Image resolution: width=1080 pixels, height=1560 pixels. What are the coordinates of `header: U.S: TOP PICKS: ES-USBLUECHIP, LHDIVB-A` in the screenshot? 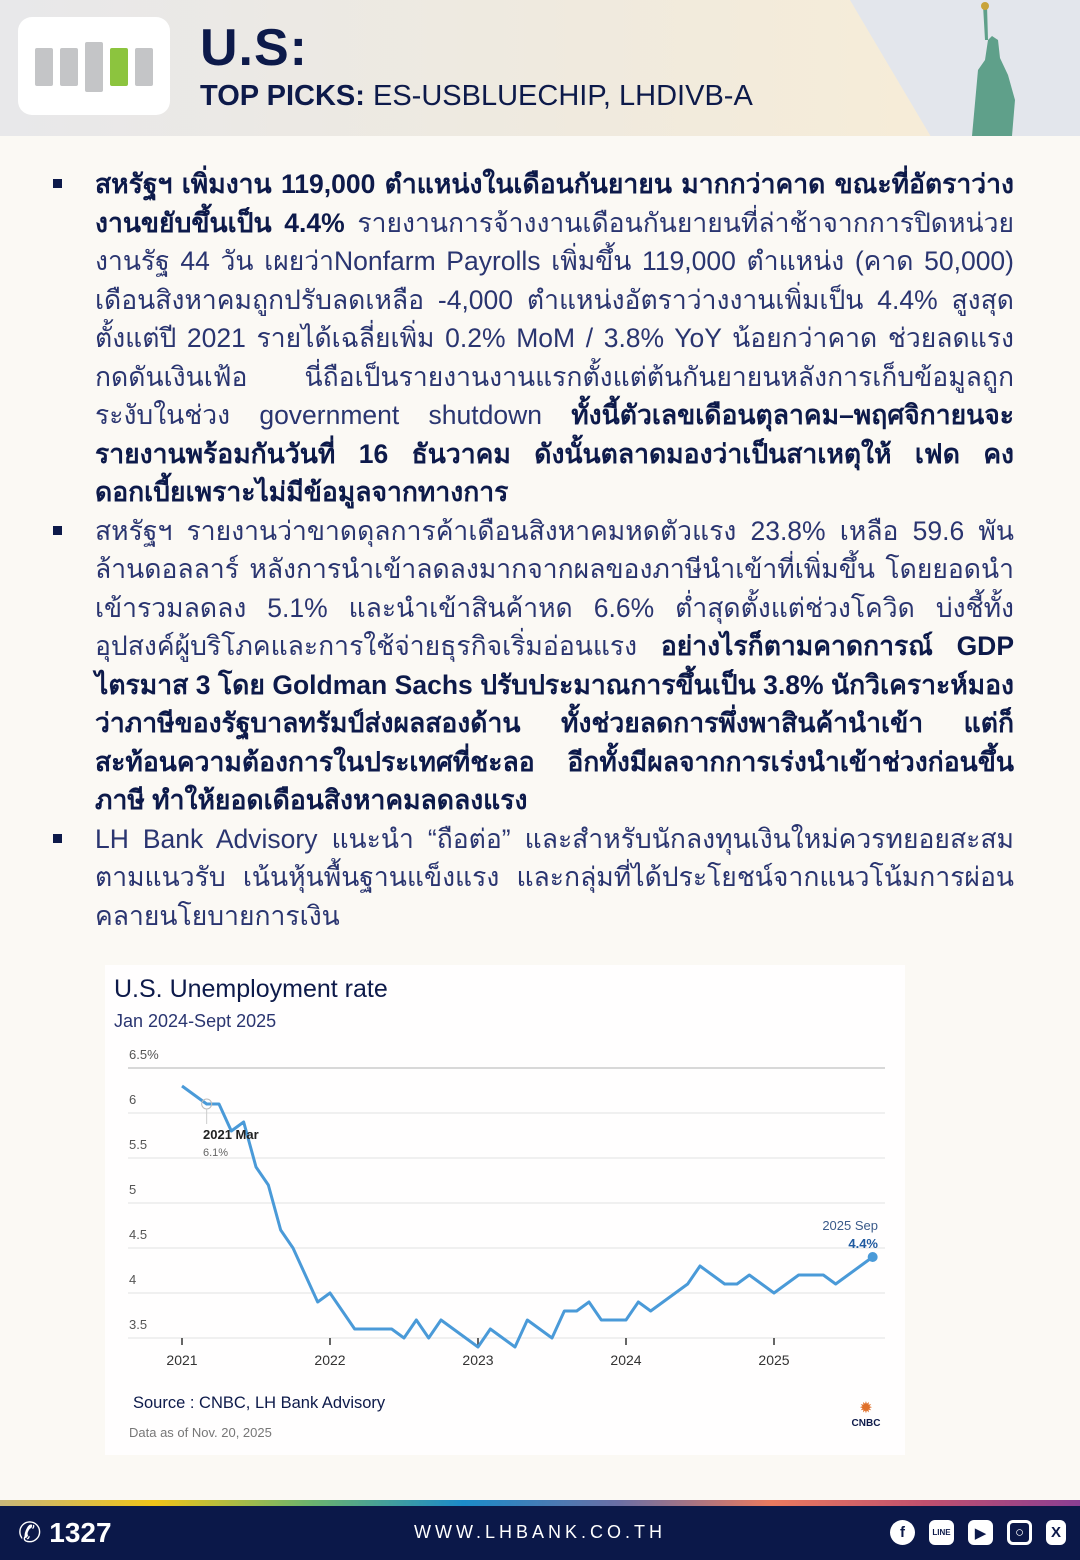 It's located at (540, 68).